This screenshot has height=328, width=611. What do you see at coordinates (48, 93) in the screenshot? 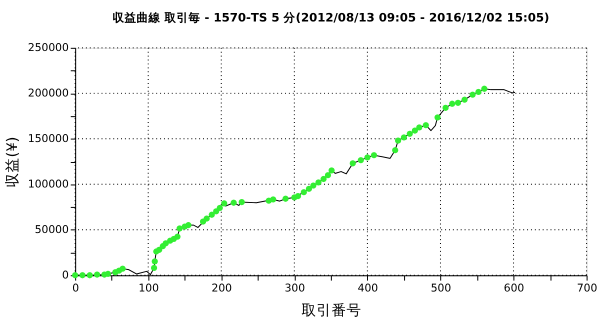
I see `y-tick-label: 200000` at bounding box center [48, 93].